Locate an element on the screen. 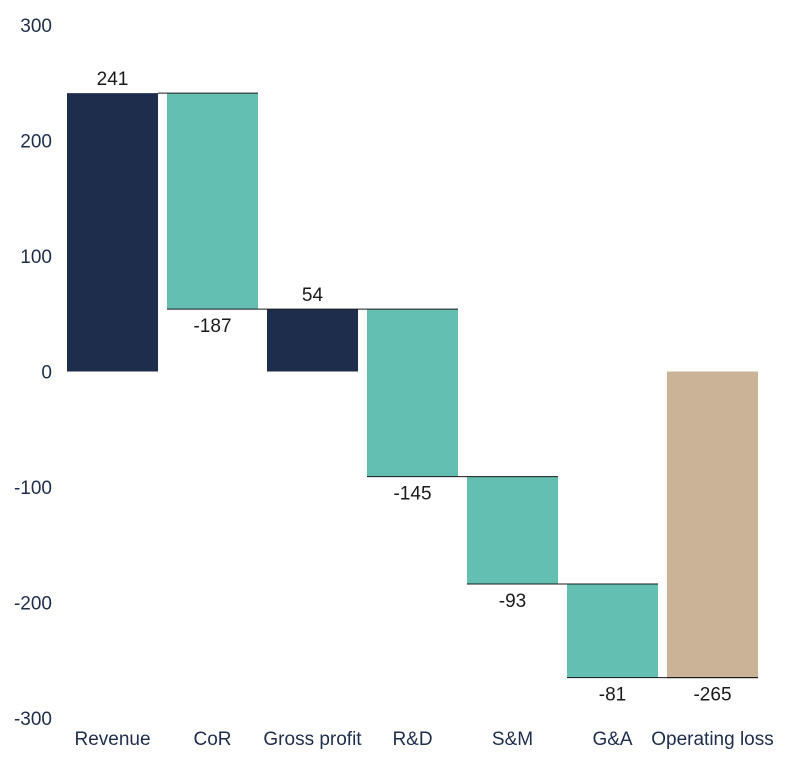 The width and height of the screenshot is (794, 771). y-tick-label: 200 is located at coordinates (36, 142).